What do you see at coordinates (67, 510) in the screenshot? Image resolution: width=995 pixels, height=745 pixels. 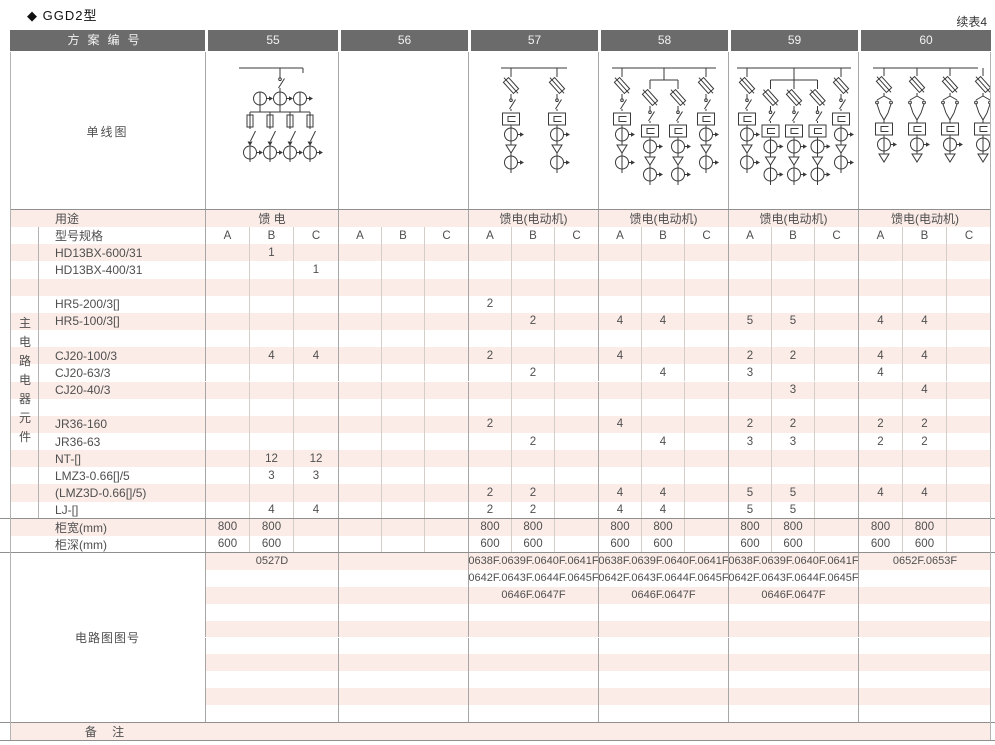 I see `row-label: LJ-[]` at bounding box center [67, 510].